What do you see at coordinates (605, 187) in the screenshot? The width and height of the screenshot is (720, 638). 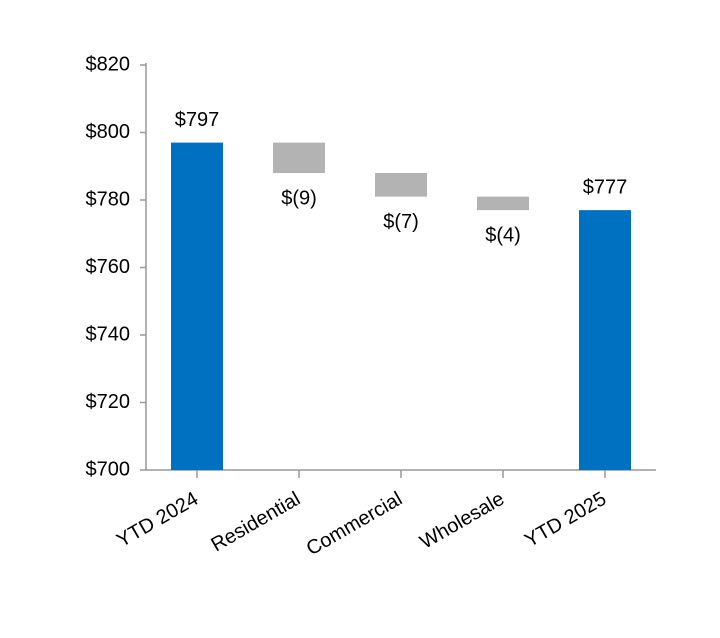 I see `value-label: $777` at bounding box center [605, 187].